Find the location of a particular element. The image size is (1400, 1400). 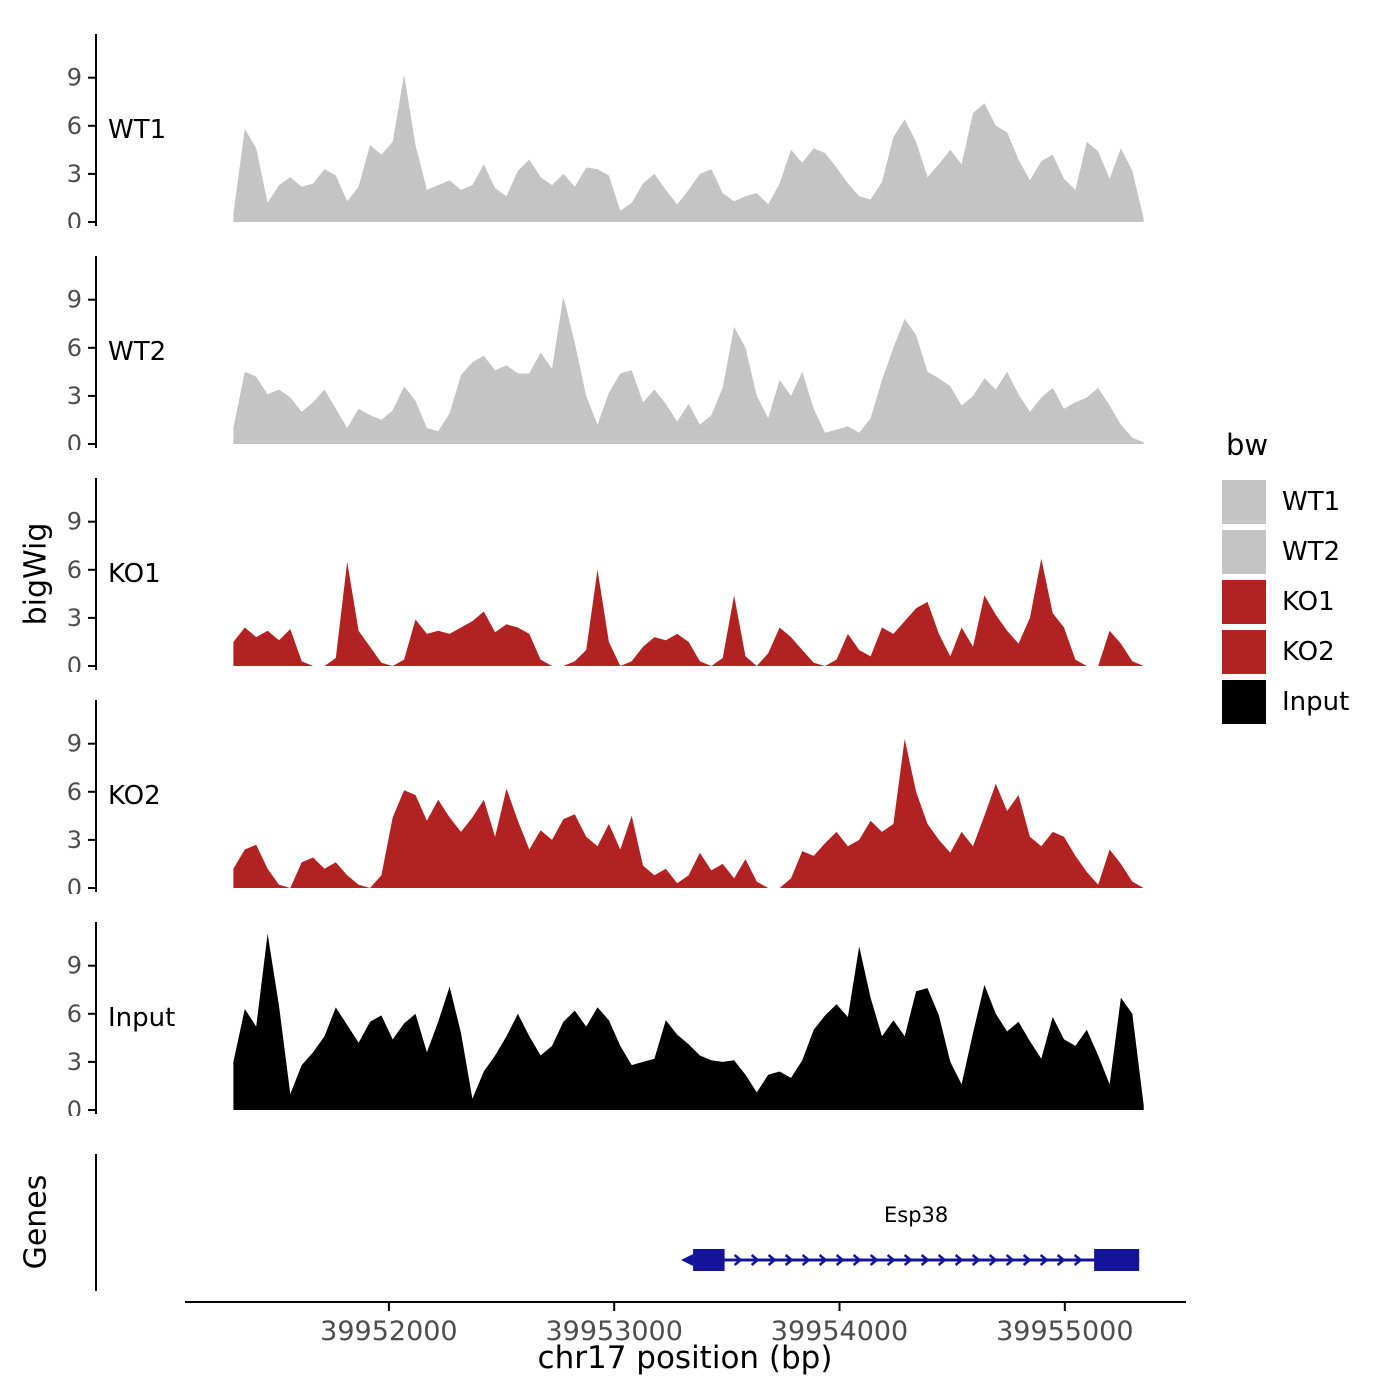

legend-entry-ko2: KO2 is located at coordinates (1285, 652).